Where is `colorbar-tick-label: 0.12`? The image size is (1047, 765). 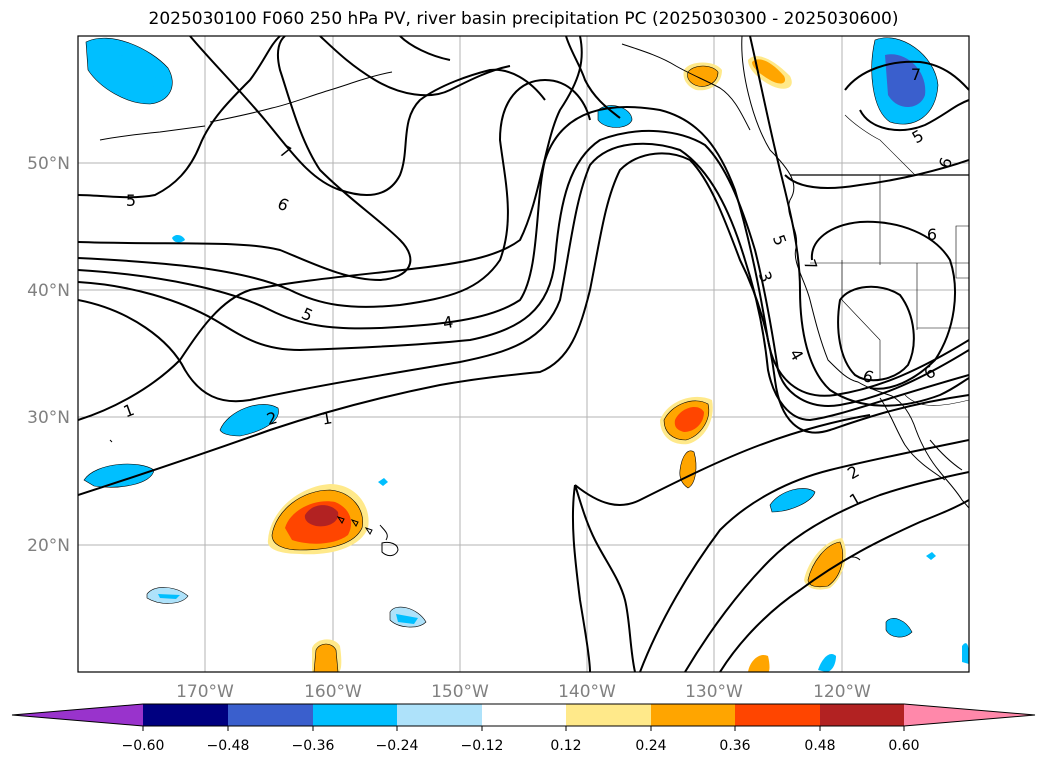 colorbar-tick-label: 0.12 is located at coordinates (565, 746).